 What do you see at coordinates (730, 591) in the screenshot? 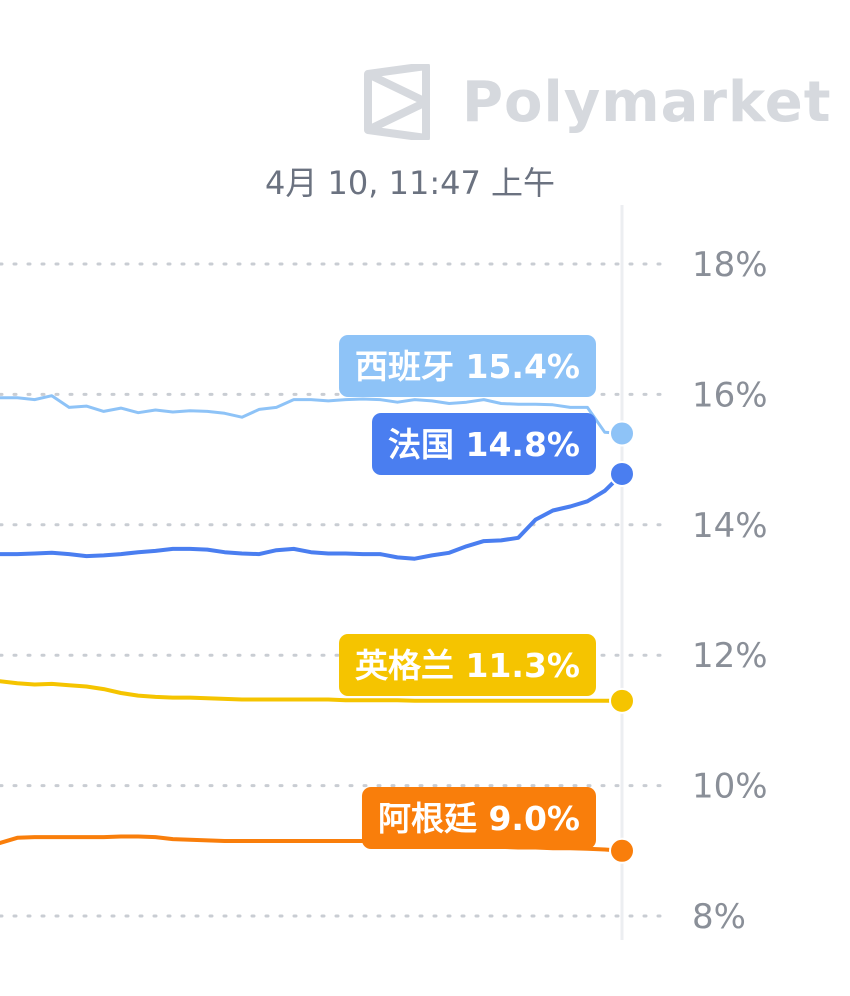
I see `y-axis-ticks: 18% 16% 14% 12% 10% 8%` at bounding box center [730, 591].